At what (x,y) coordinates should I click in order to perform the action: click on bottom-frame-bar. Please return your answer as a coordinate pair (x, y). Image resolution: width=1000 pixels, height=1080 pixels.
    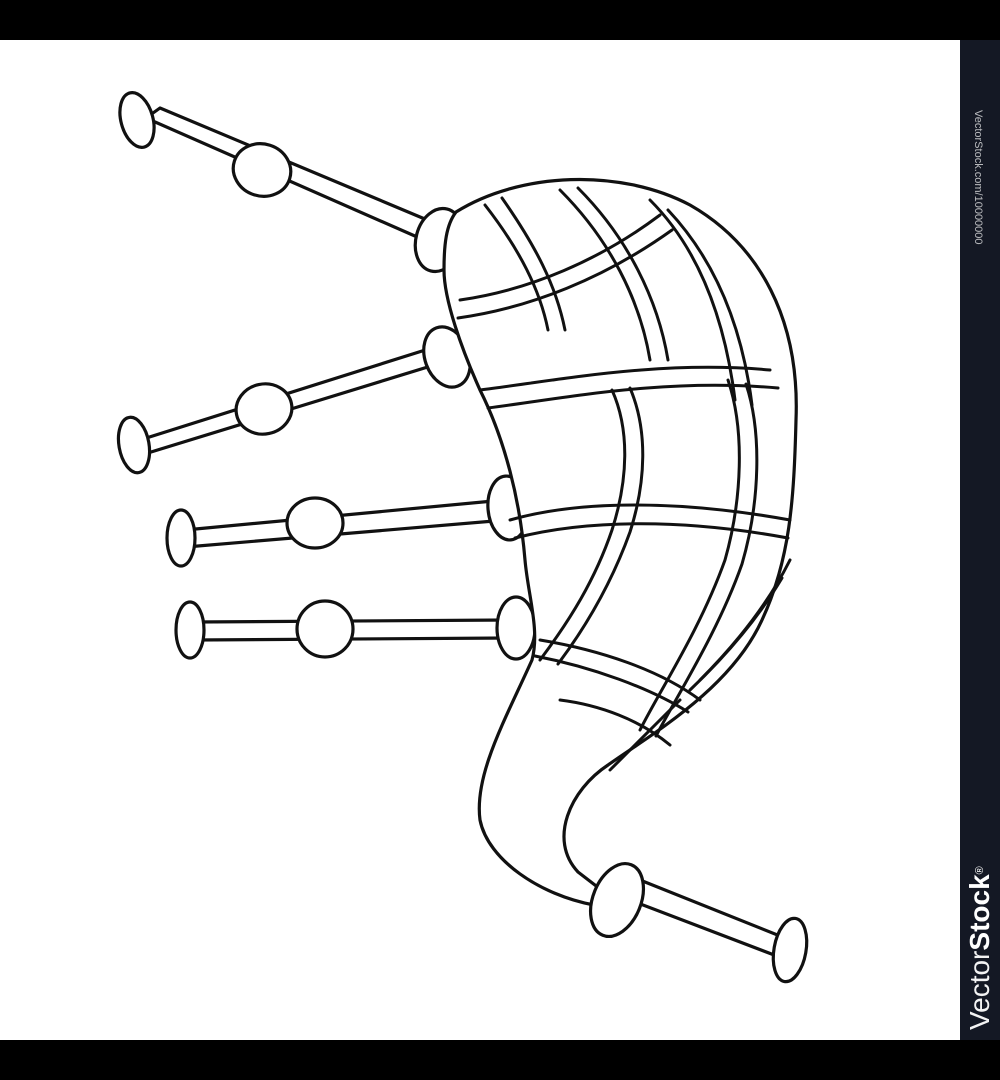
    Looking at the image, I should click on (500, 1060).